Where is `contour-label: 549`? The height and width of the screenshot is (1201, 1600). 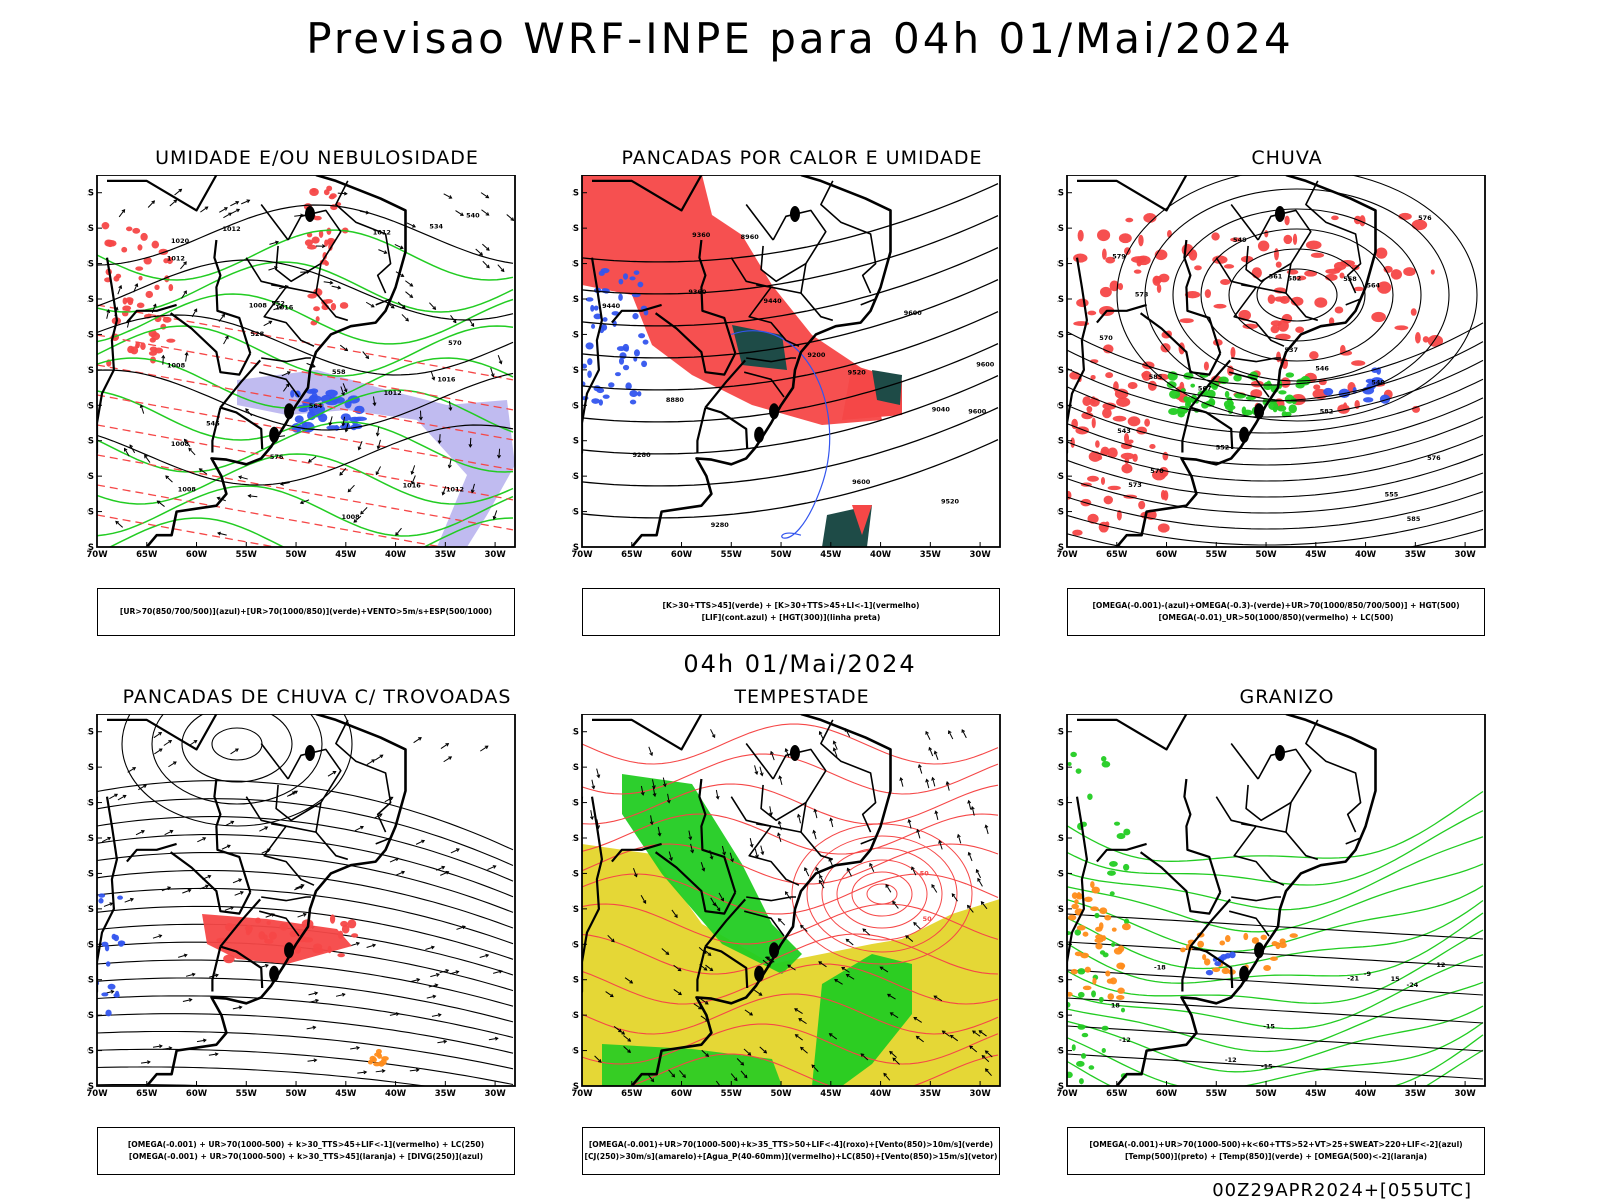 contour-label: 549 is located at coordinates (1240, 240).